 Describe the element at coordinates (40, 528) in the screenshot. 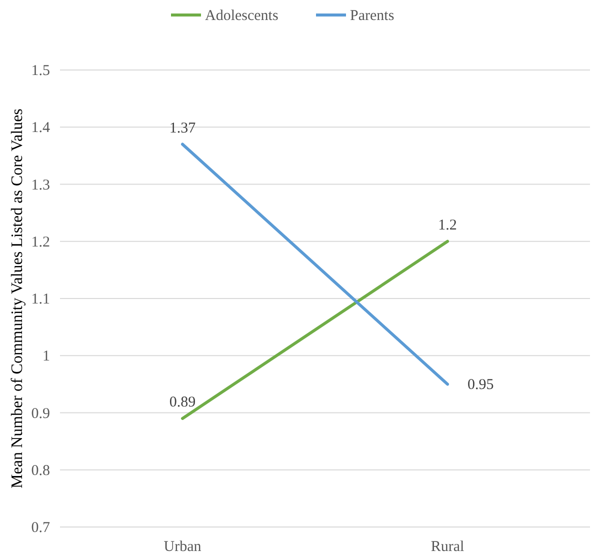

I see `y-tick-label: 0.7` at that location.